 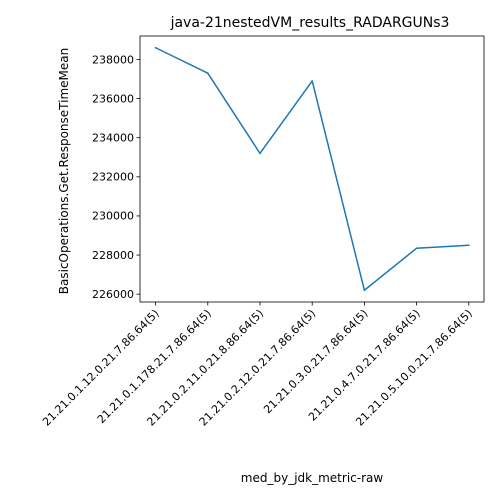 I want to click on y-tick-label: 236000, so click(x=113, y=98).